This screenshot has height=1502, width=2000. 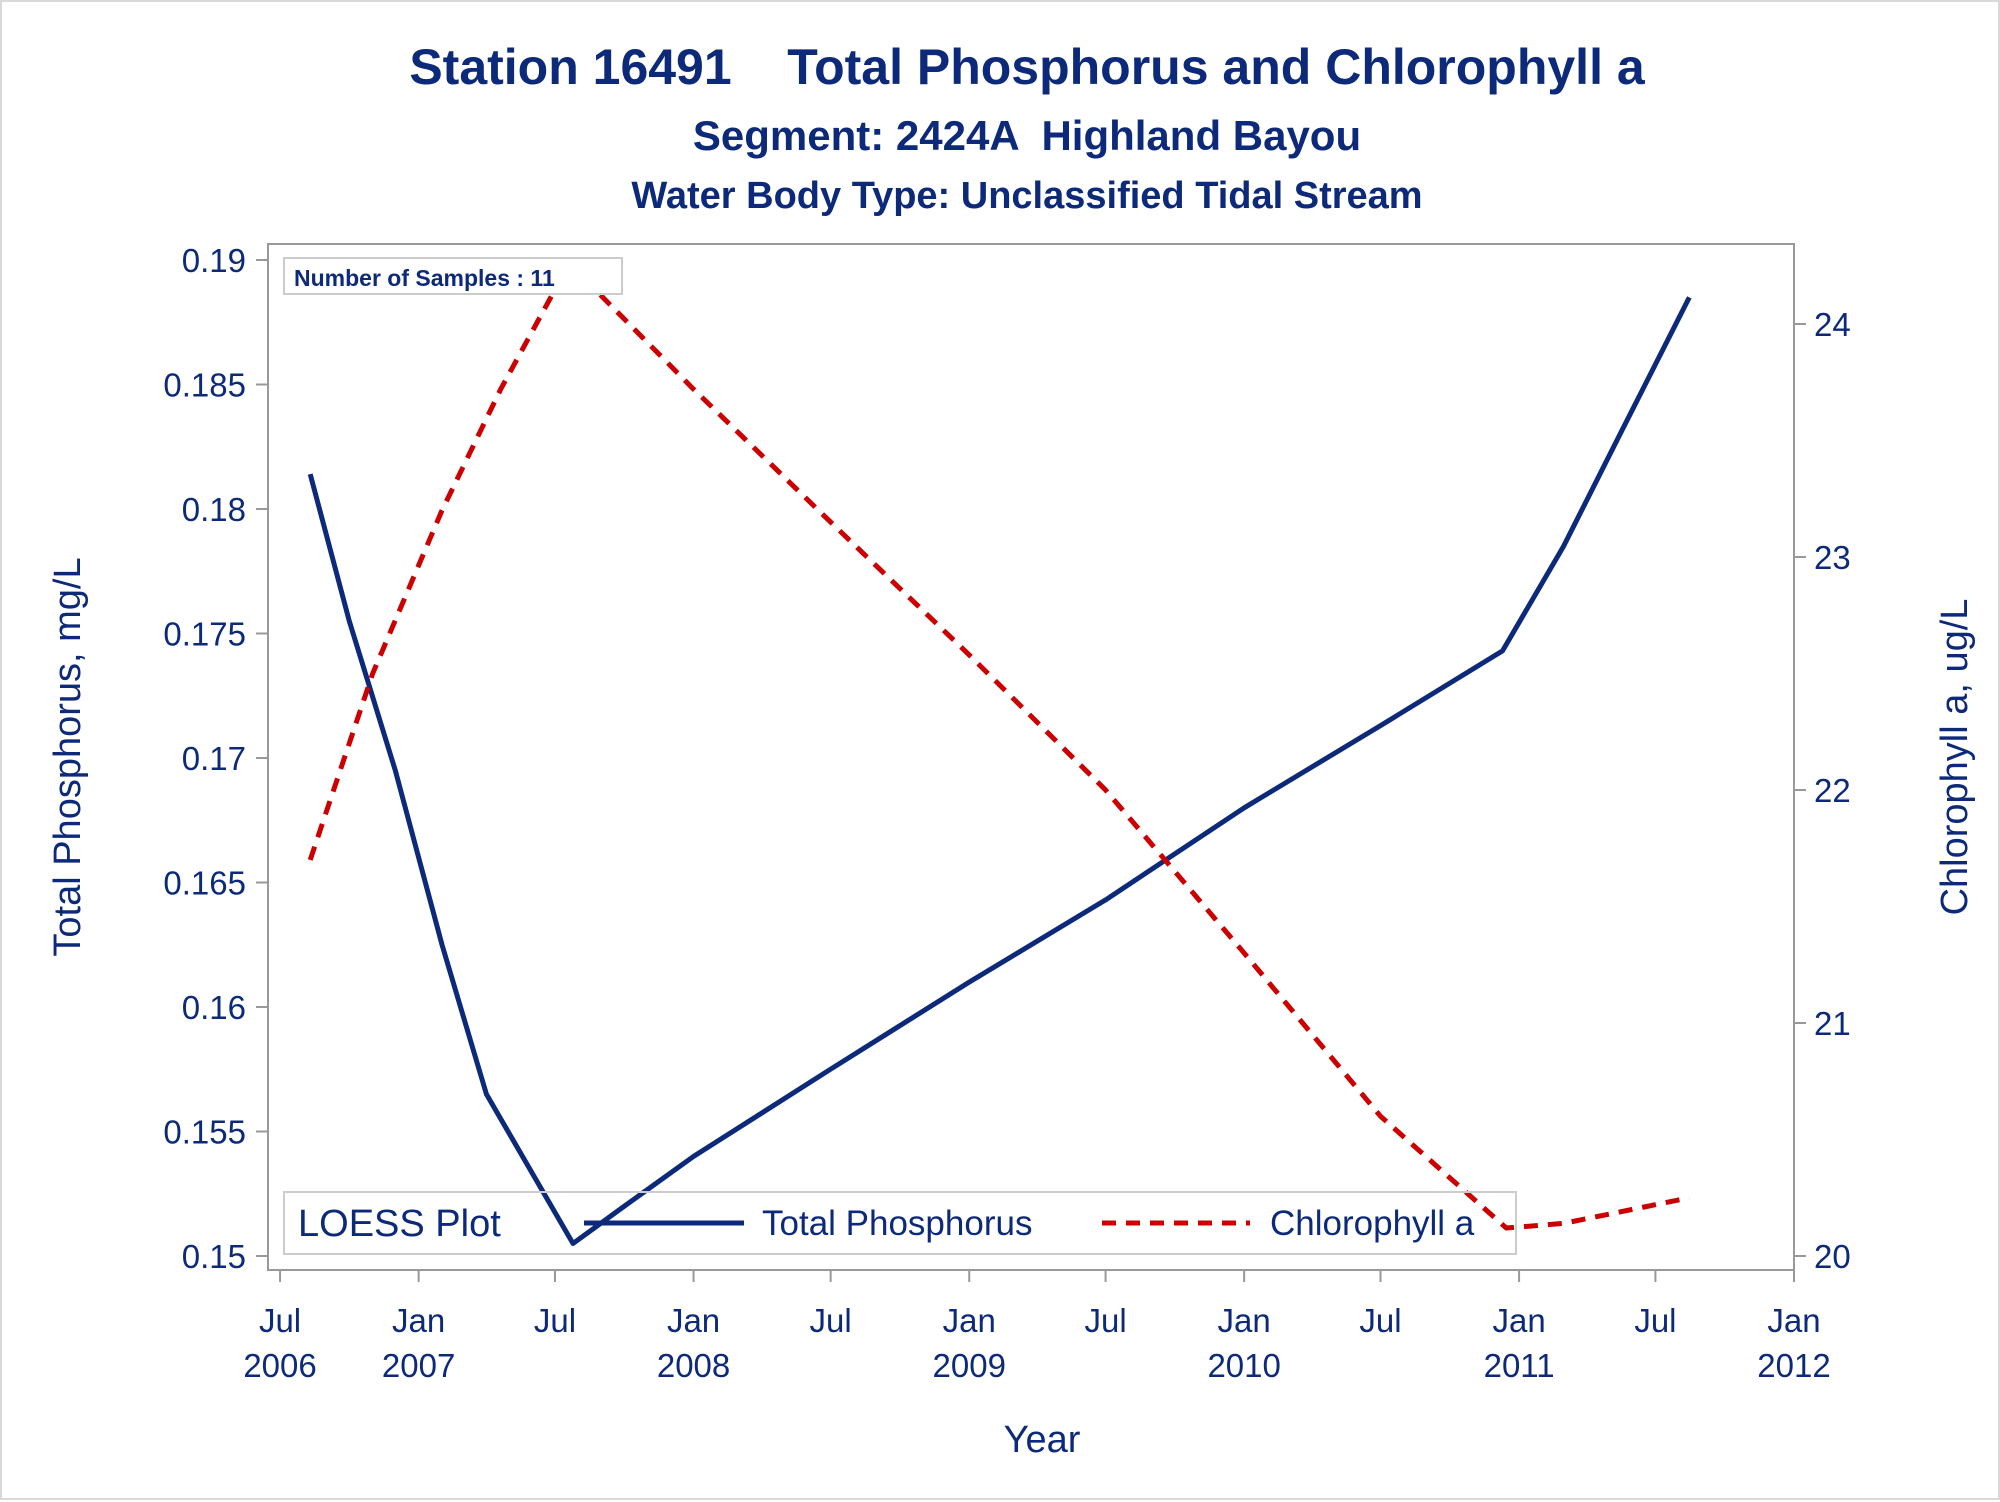 What do you see at coordinates (1832, 557) in the screenshot?
I see `right-tick-label: 23` at bounding box center [1832, 557].